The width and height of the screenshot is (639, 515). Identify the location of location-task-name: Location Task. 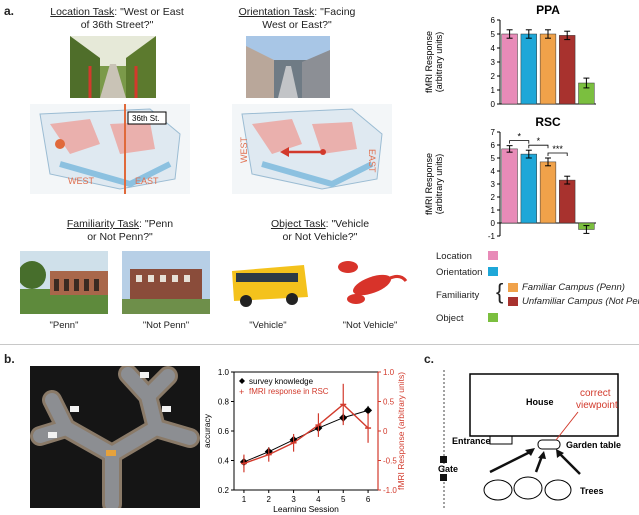
(82, 12).